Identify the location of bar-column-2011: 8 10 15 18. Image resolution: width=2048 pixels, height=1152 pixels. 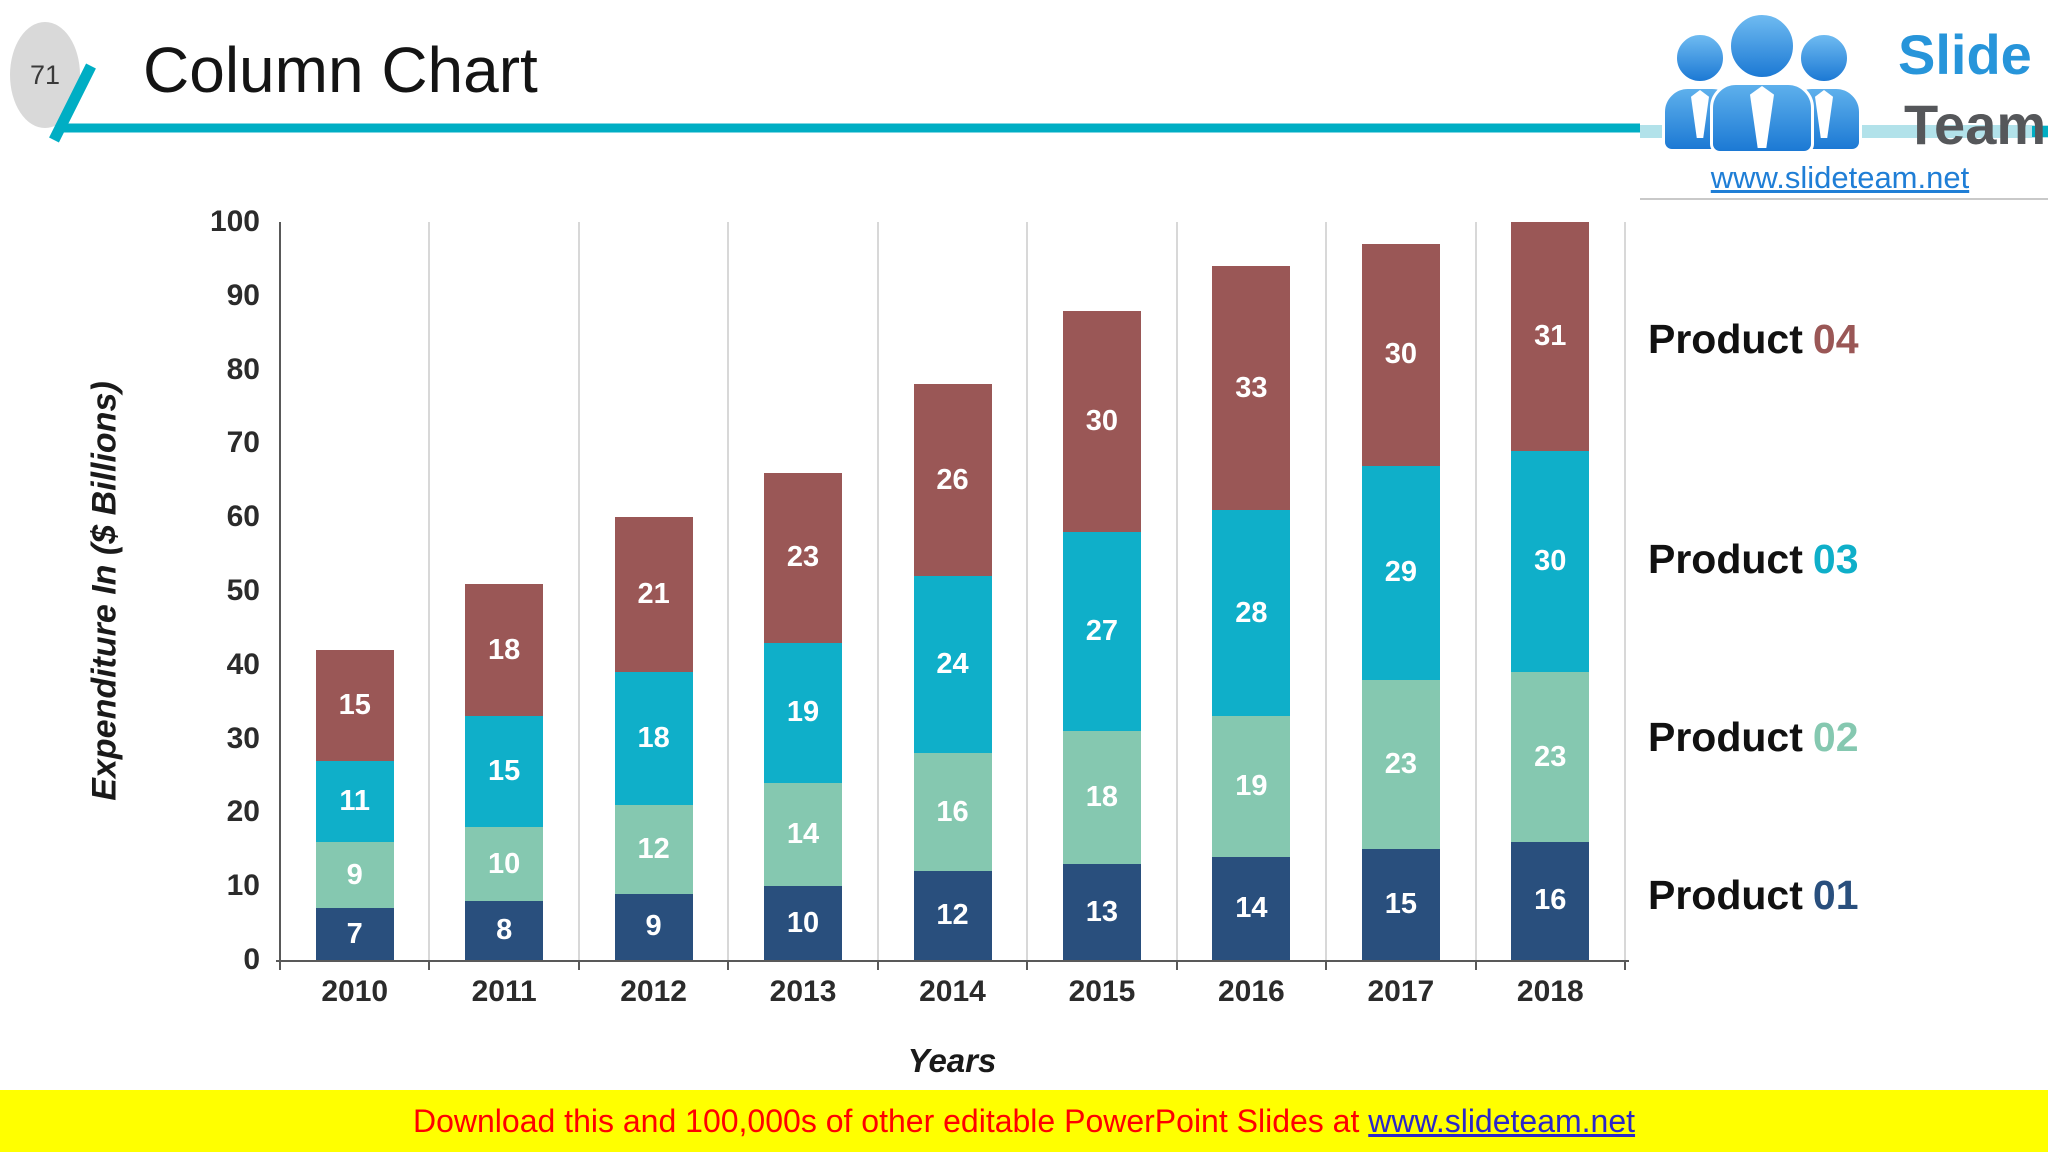
(504, 771).